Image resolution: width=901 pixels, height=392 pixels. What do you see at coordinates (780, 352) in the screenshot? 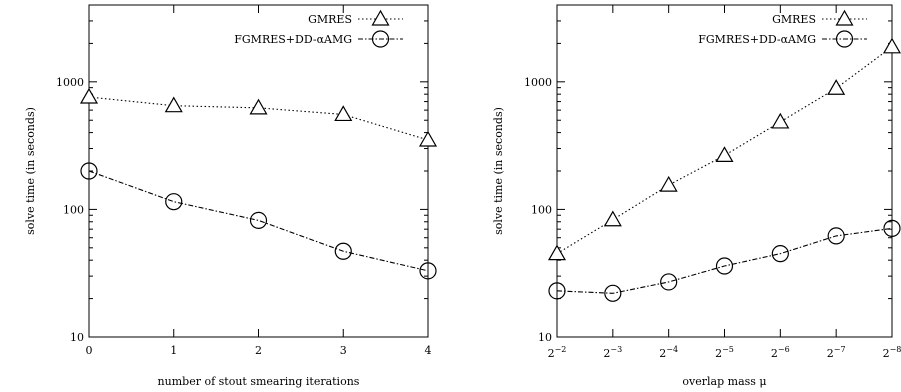
I see `x-tick-label: 2−6` at bounding box center [780, 352].